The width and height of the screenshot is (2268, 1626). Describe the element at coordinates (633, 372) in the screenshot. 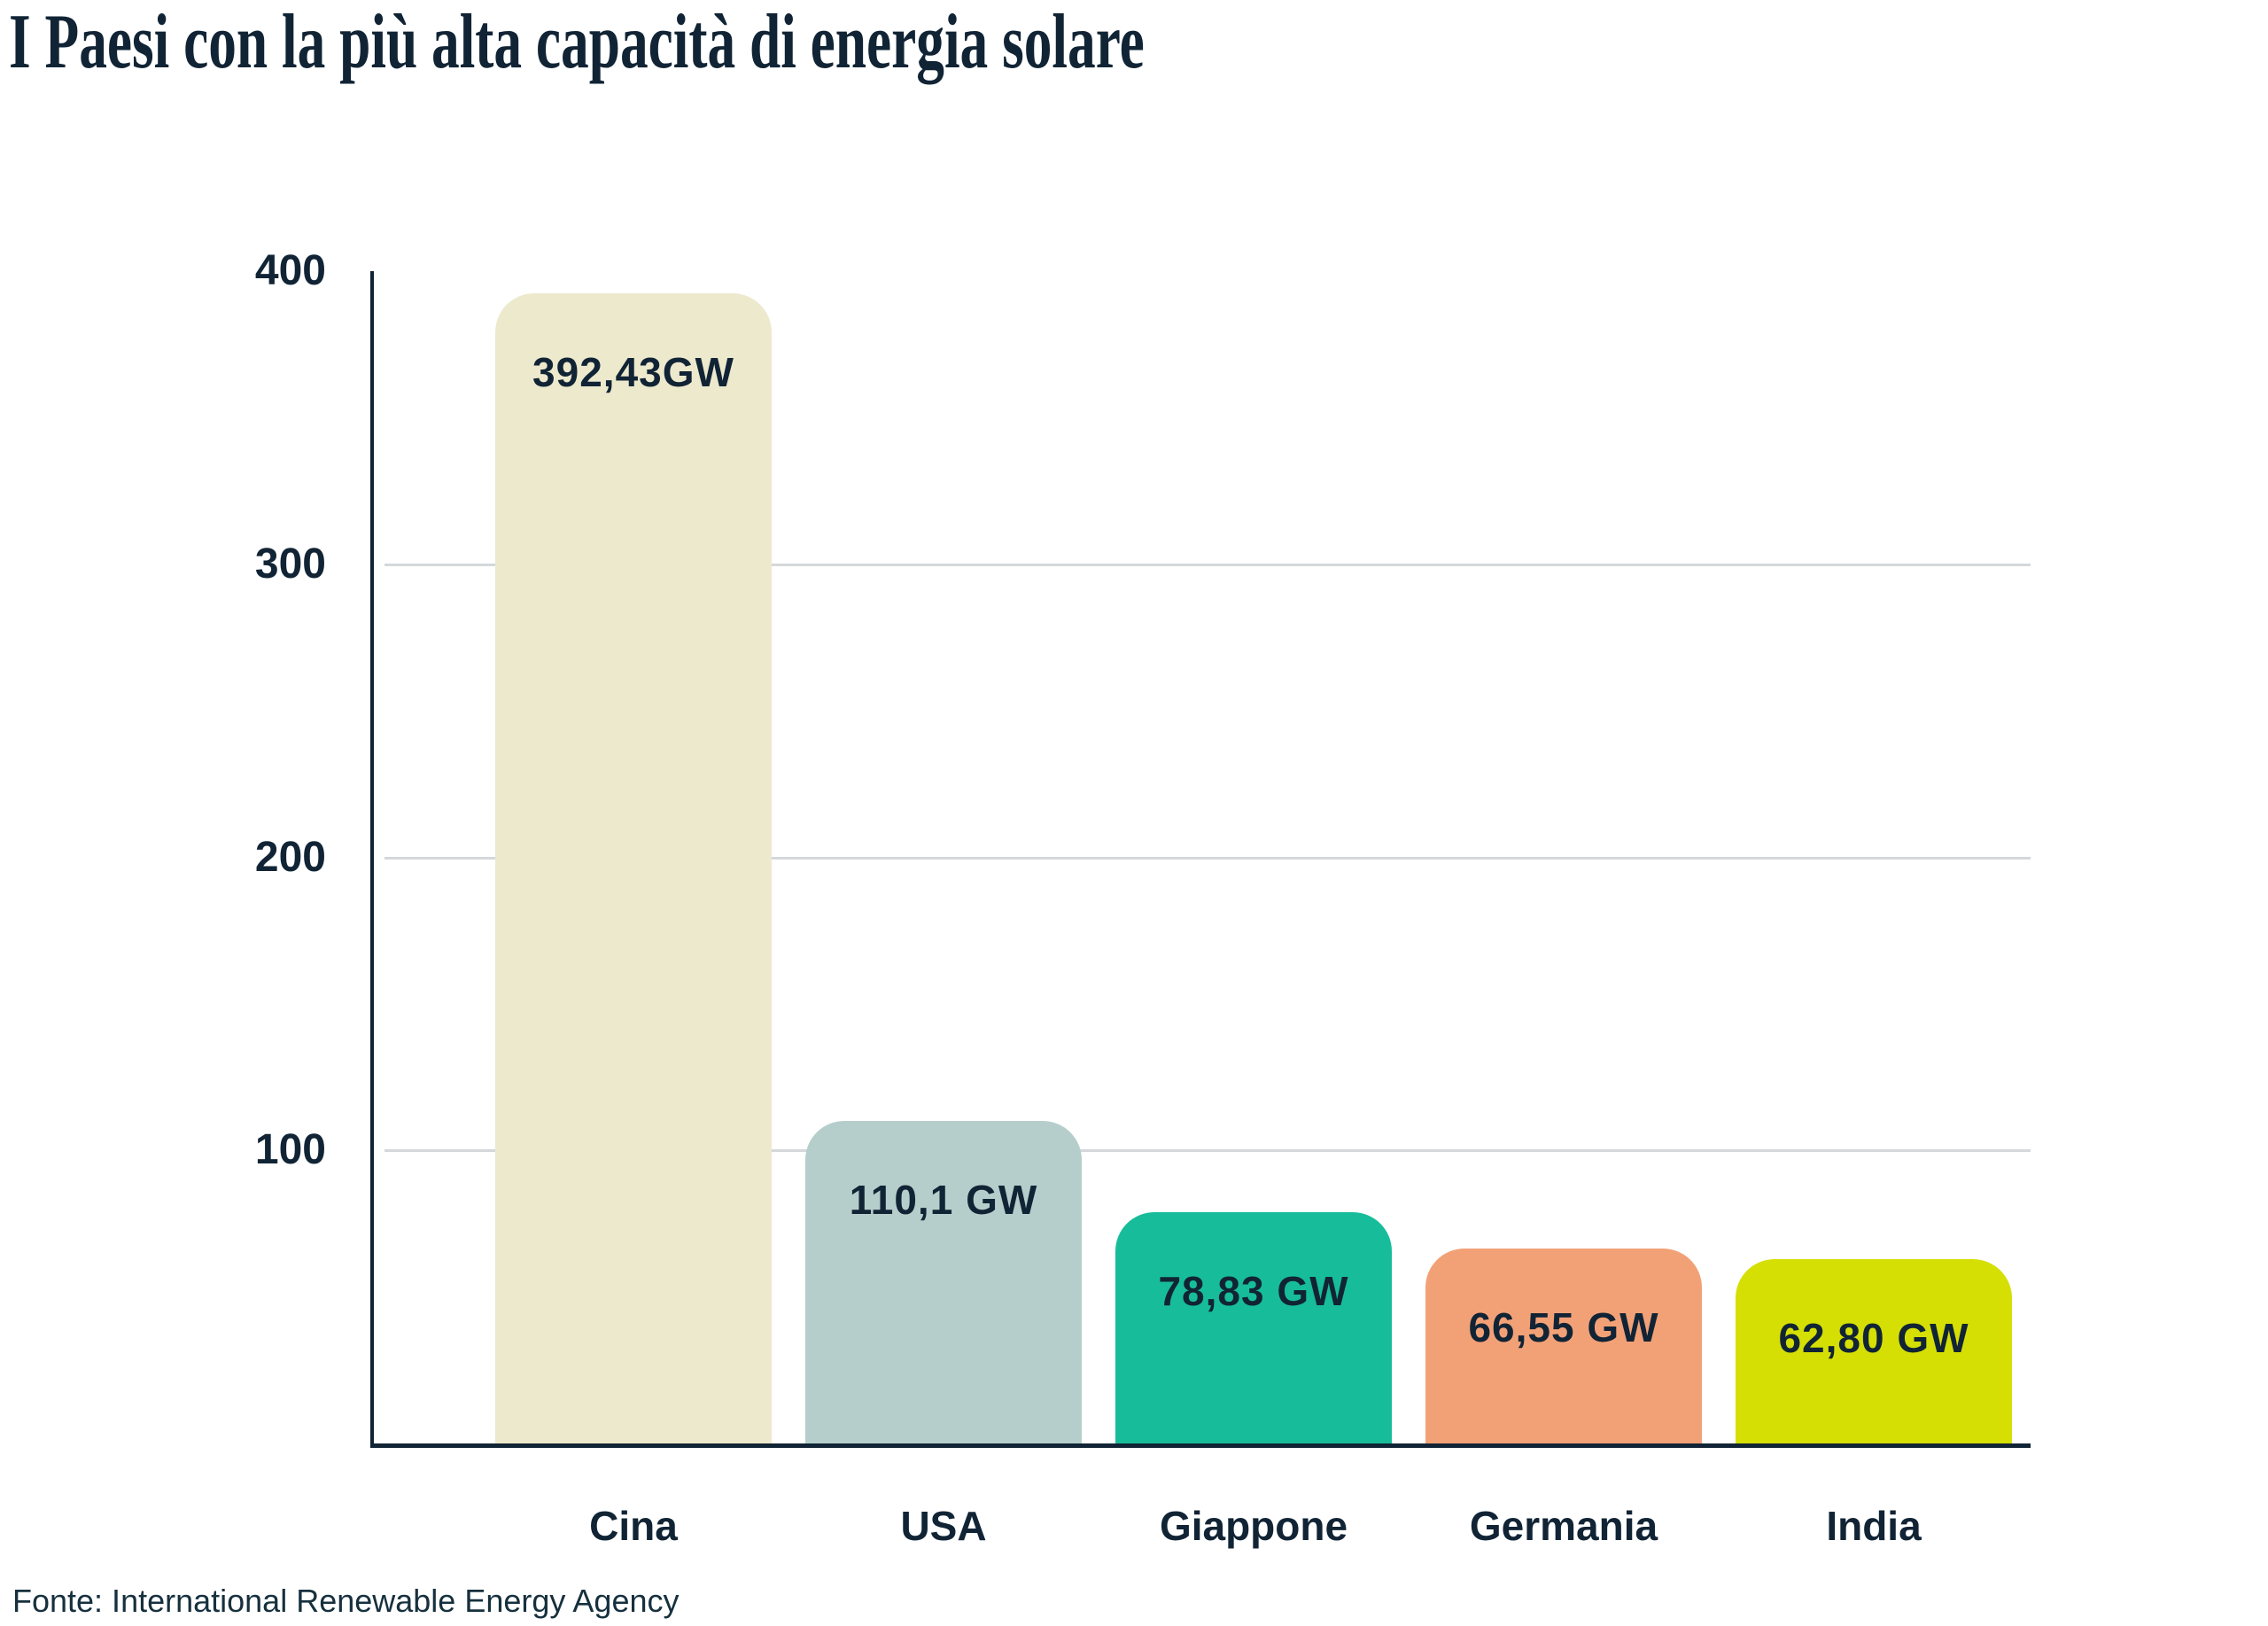

I see `bar-value-label-cina: 392,43GW` at that location.